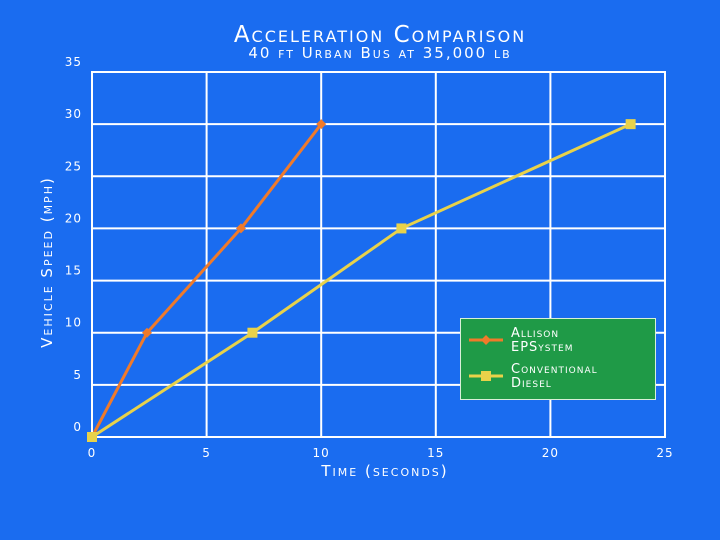 This screenshot has height=540, width=720. What do you see at coordinates (77, 375) in the screenshot?
I see `y-tick-label: 5` at bounding box center [77, 375].